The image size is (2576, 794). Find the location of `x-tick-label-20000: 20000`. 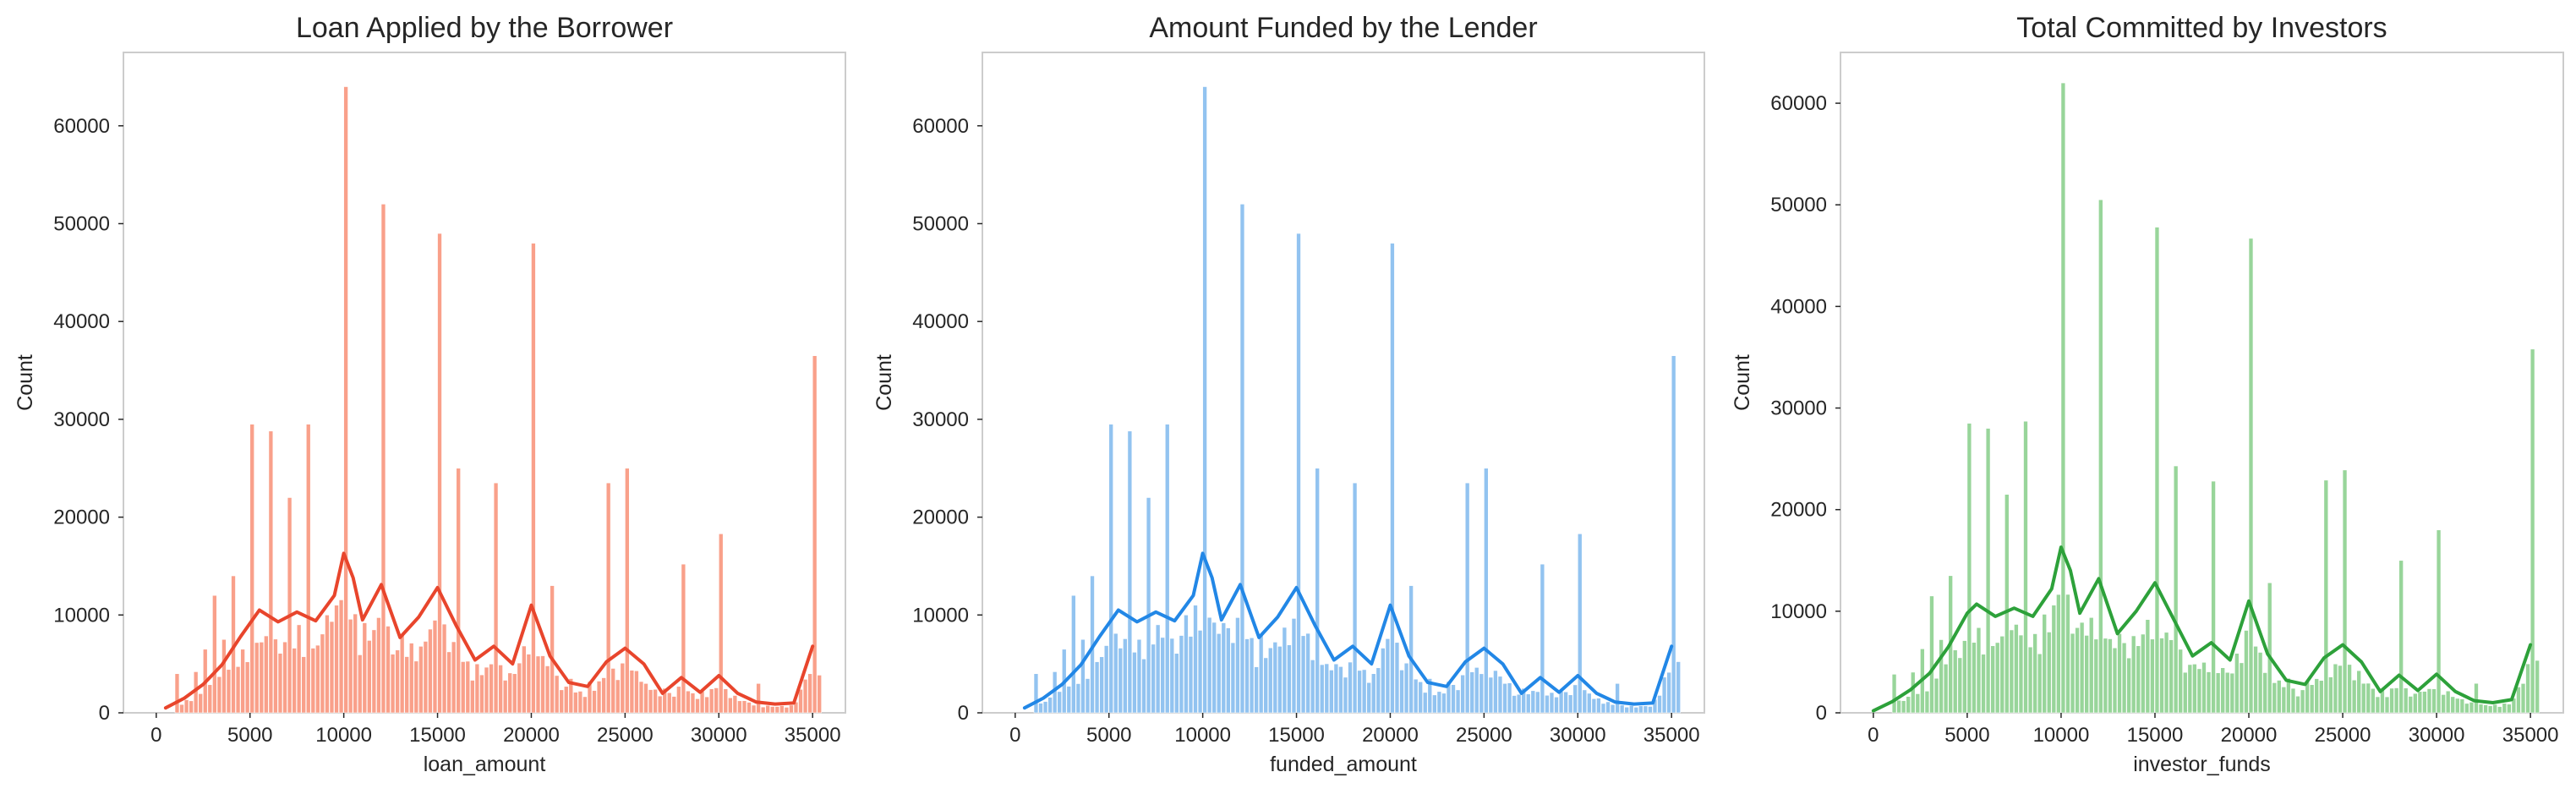

x-tick-label-20000: 20000 is located at coordinates (1390, 735).